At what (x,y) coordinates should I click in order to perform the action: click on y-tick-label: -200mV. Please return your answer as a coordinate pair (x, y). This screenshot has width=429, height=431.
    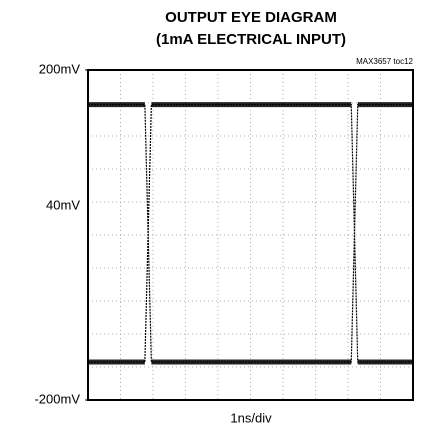
    Looking at the image, I should click on (57, 398).